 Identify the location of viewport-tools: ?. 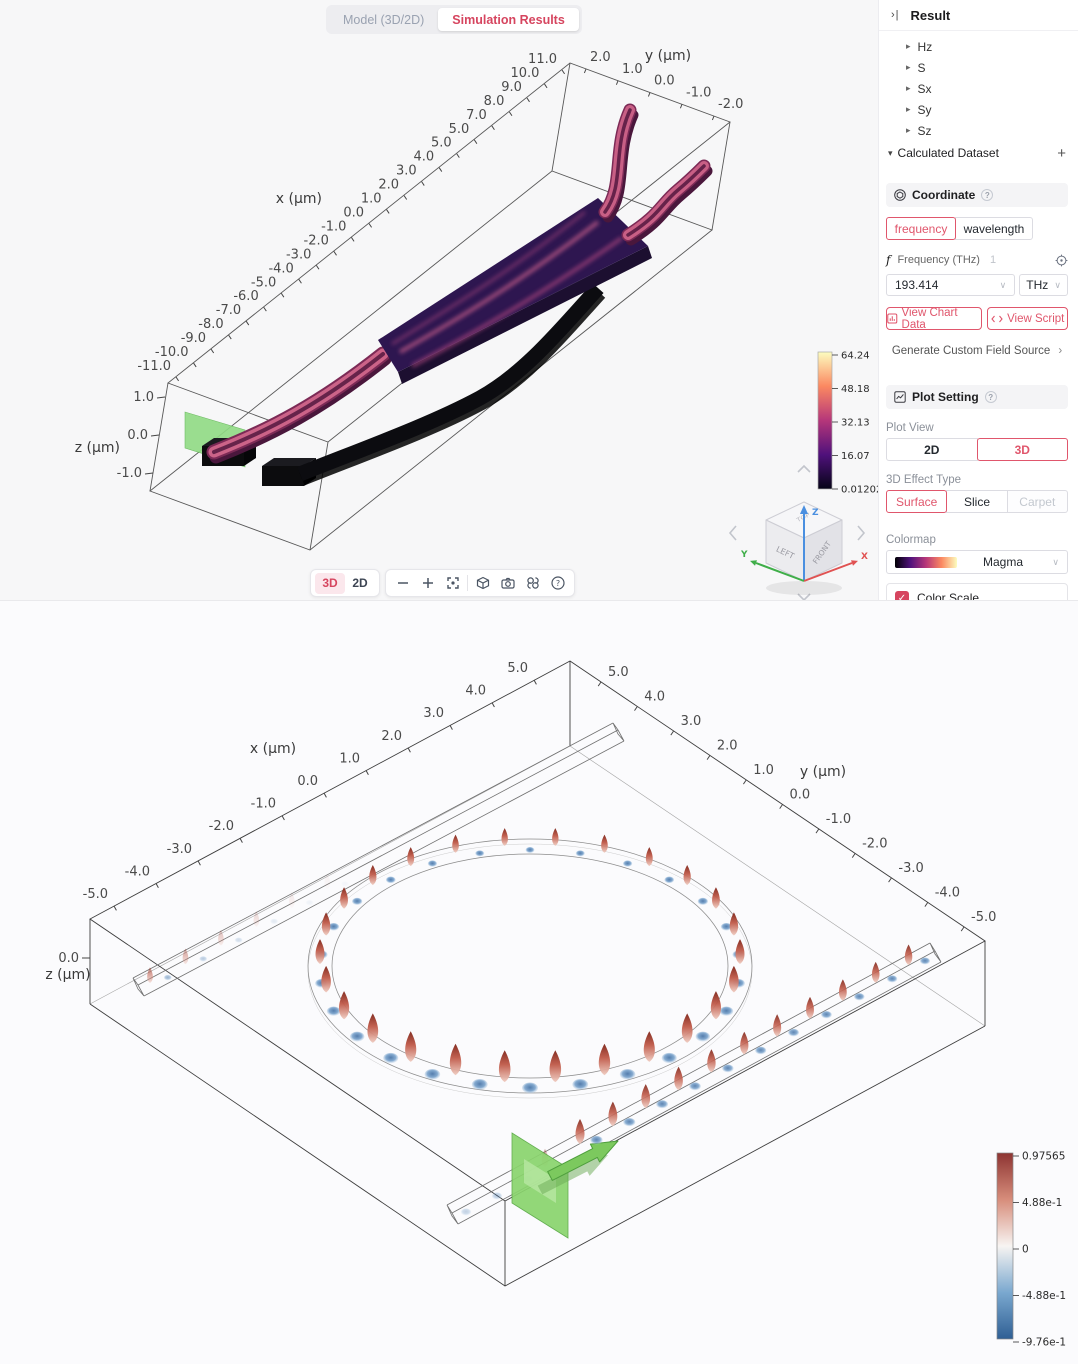
(480, 583).